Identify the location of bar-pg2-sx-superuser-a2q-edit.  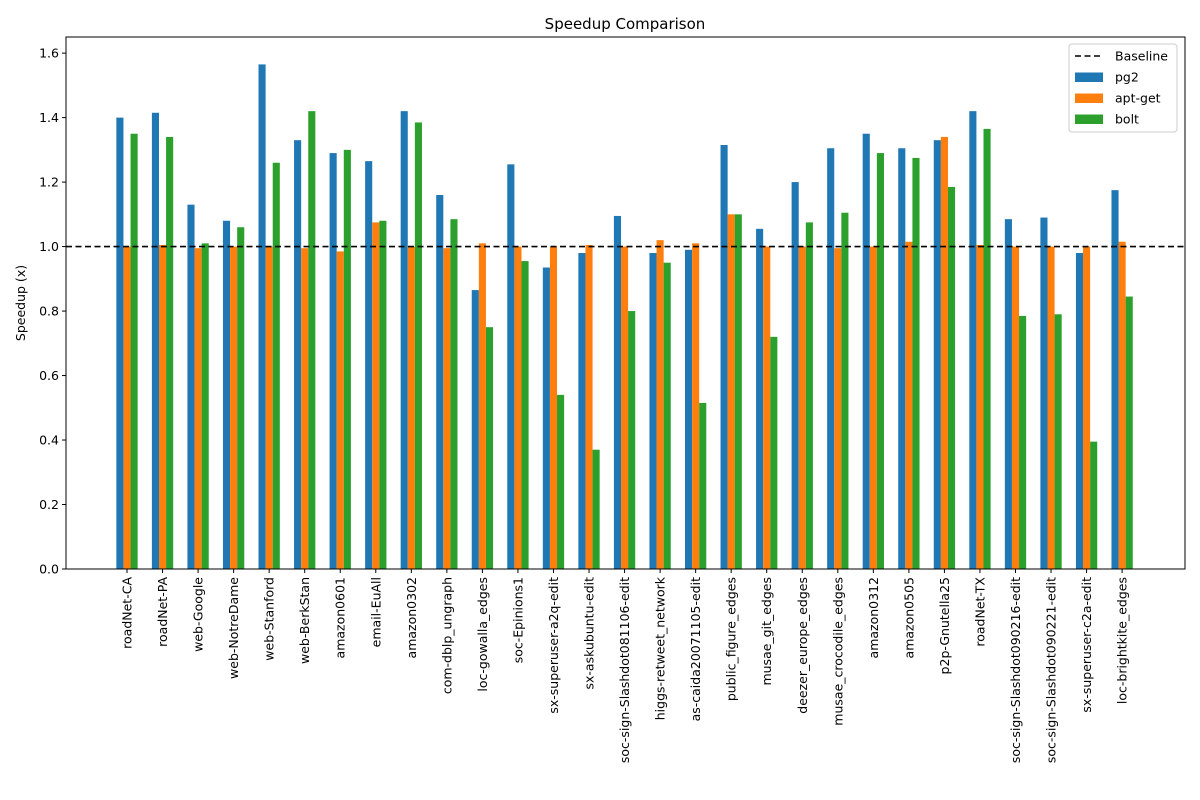
(546, 418).